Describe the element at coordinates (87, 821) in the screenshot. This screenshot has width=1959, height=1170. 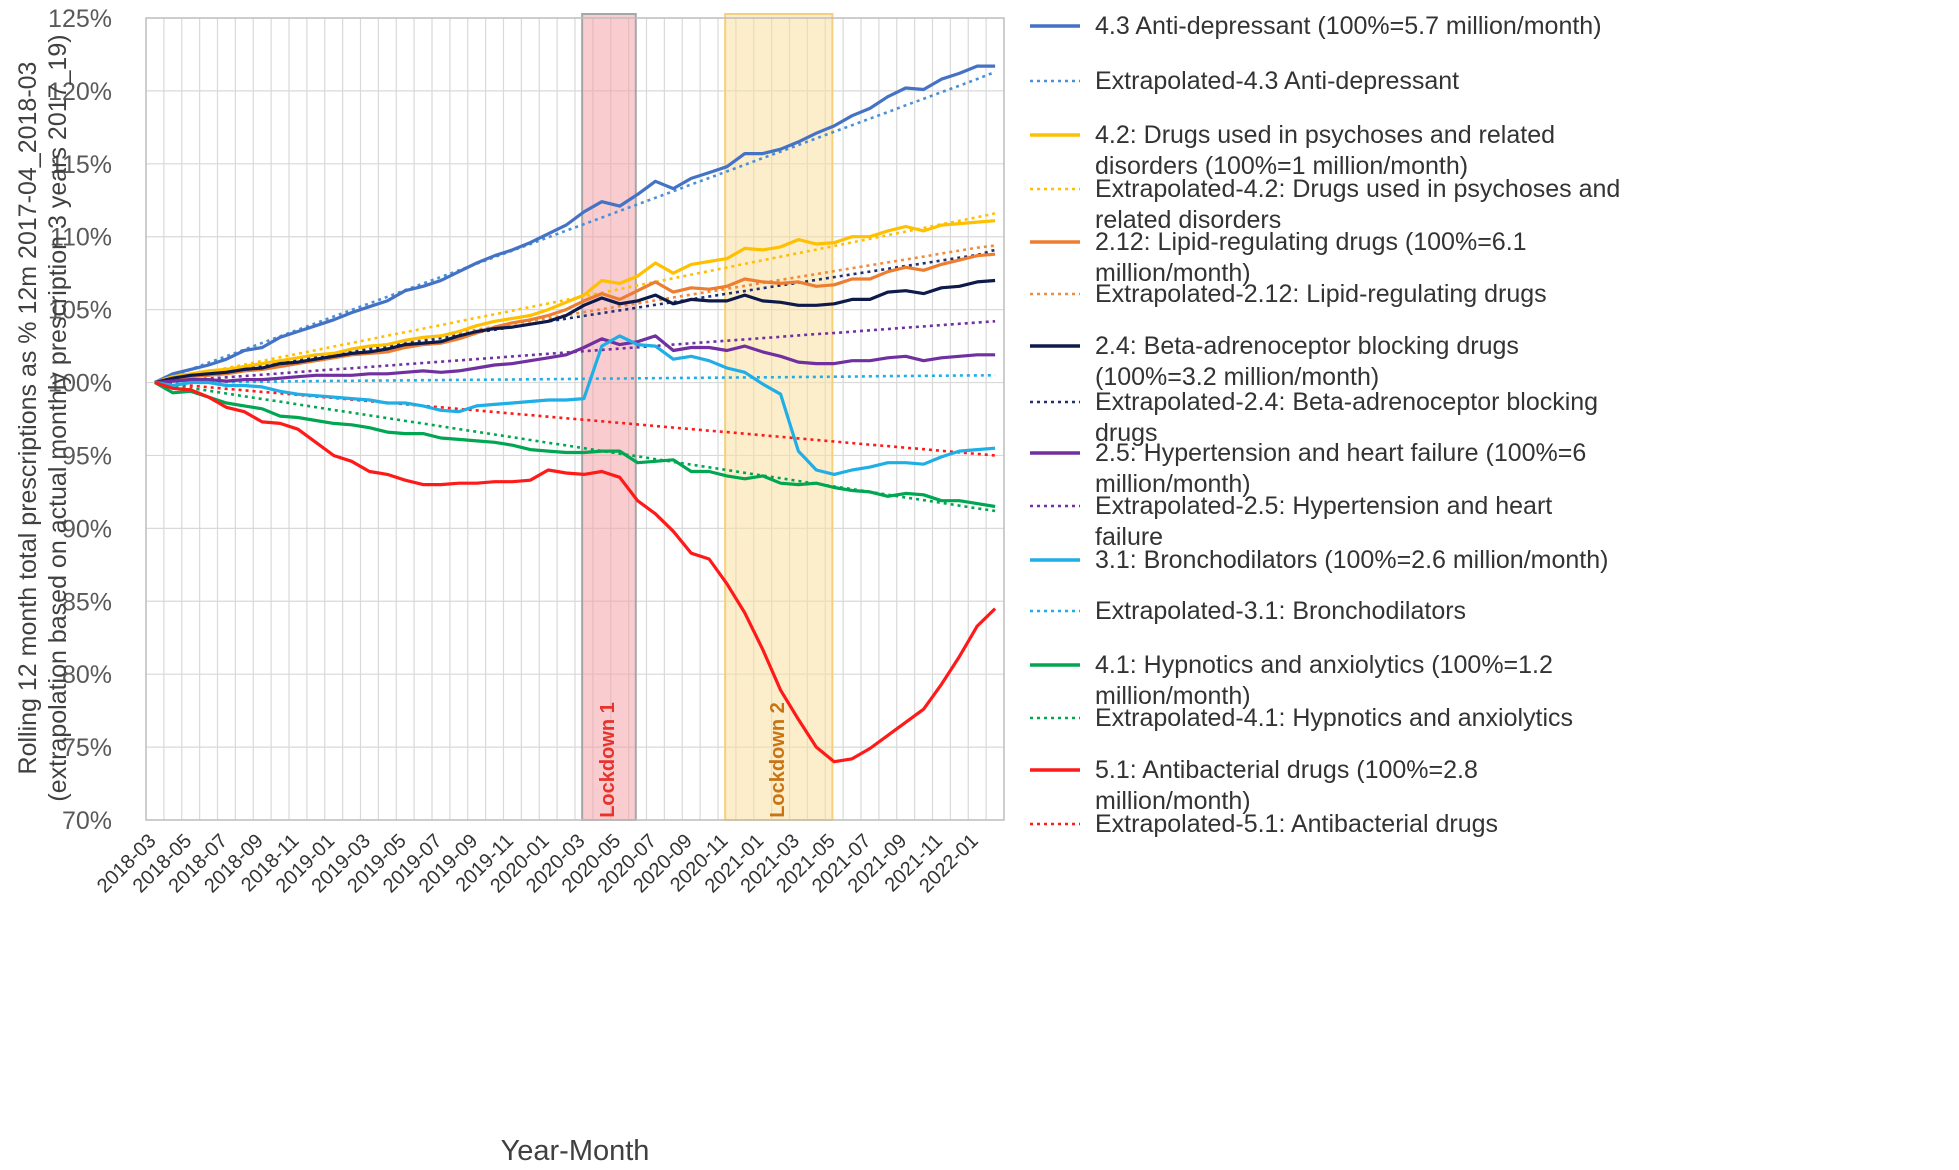
I see `y-tick-label: 70%` at that location.